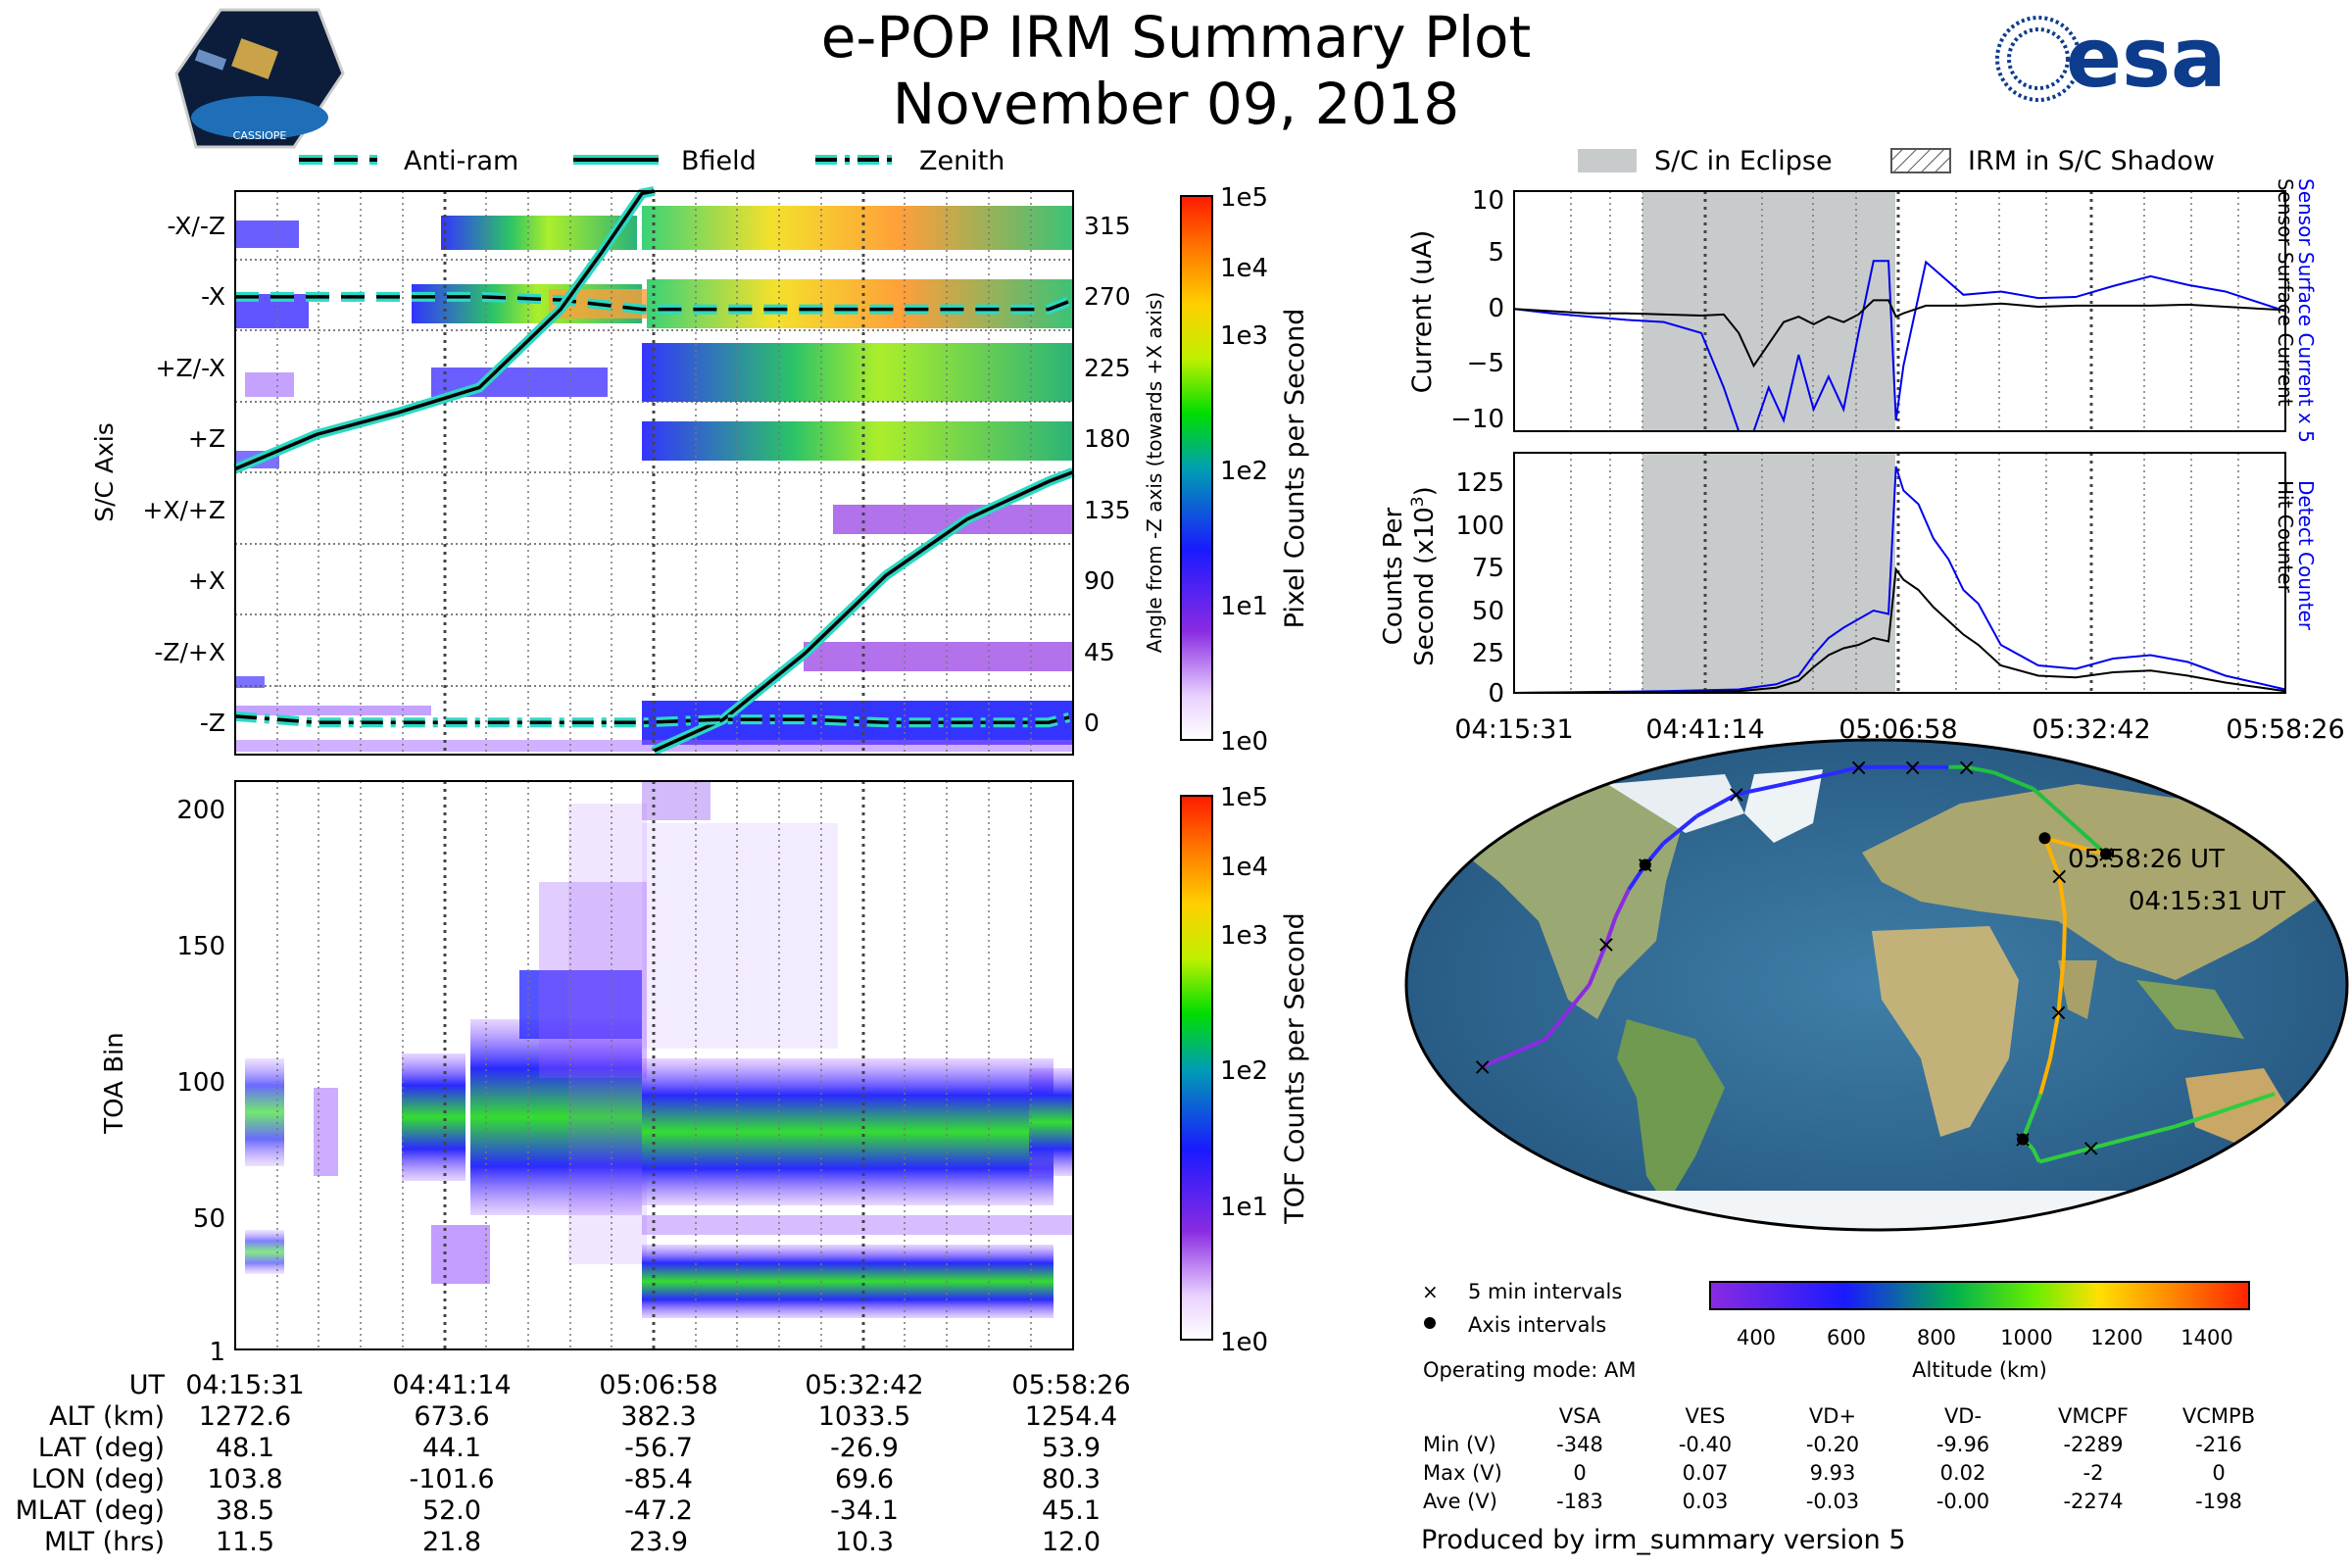 The image size is (2352, 1568). Describe the element at coordinates (1244, 867) in the screenshot. I see `tof-cbar-tick: 1e4` at that location.